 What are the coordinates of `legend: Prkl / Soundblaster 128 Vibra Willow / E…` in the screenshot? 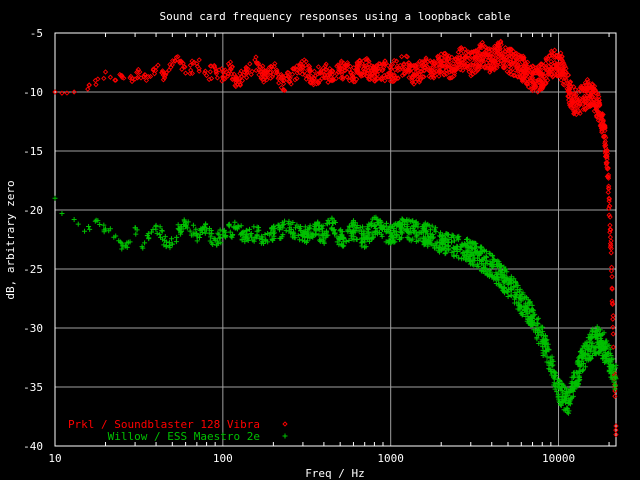 It's located at (178, 430).